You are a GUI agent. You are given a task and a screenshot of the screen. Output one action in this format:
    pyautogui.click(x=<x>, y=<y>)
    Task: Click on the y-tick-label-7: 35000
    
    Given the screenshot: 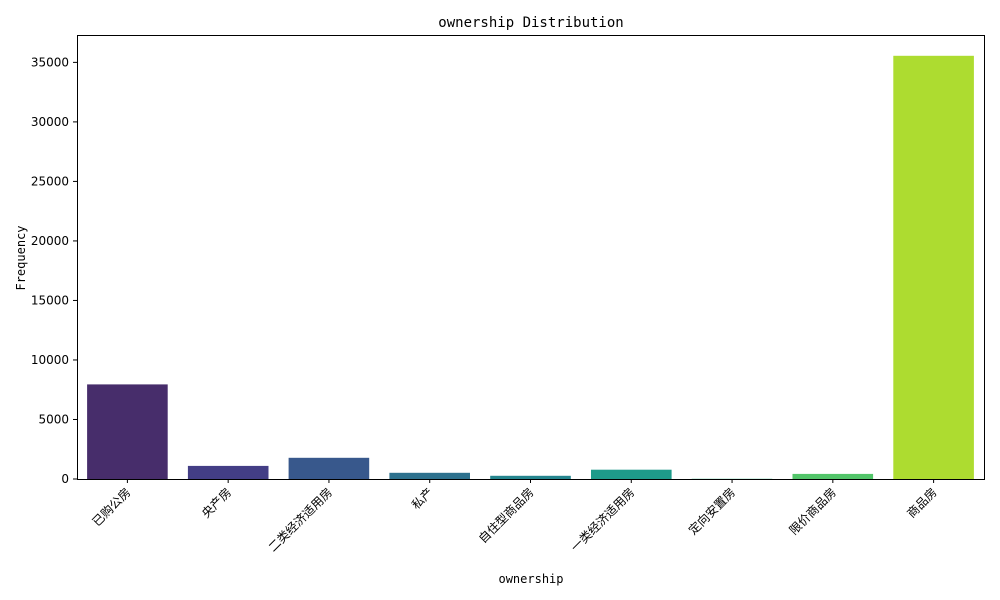 What is the action you would take?
    pyautogui.click(x=50, y=62)
    